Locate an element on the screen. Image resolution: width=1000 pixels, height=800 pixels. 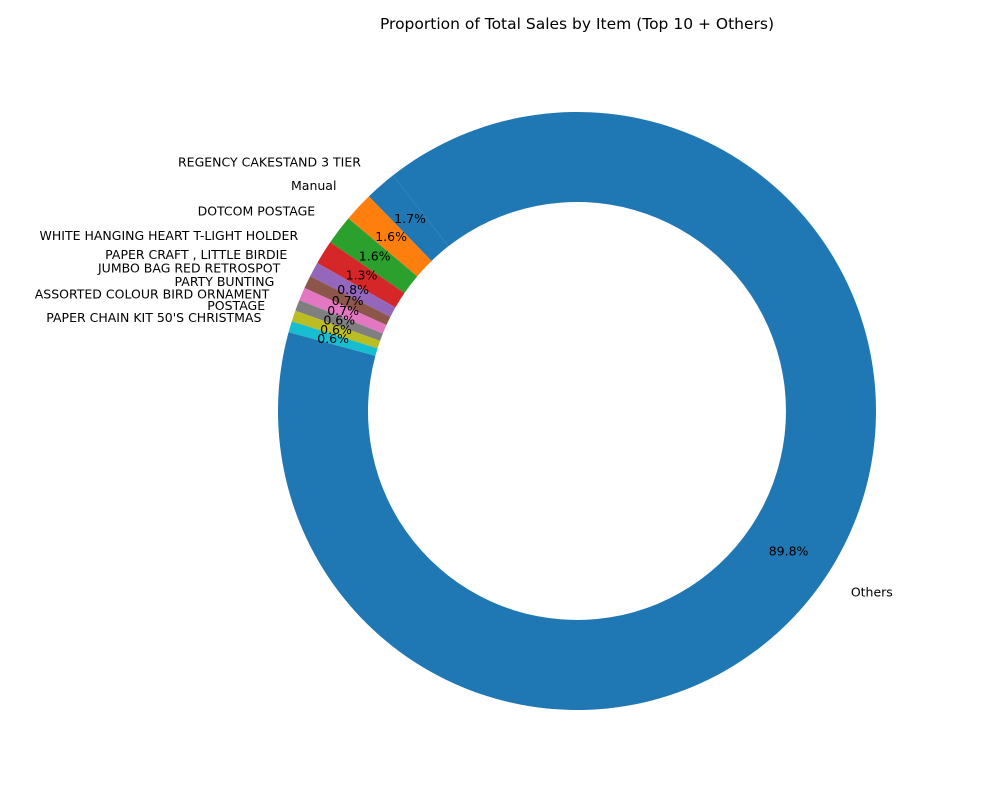
slice-label-others: Others is located at coordinates (872, 592).